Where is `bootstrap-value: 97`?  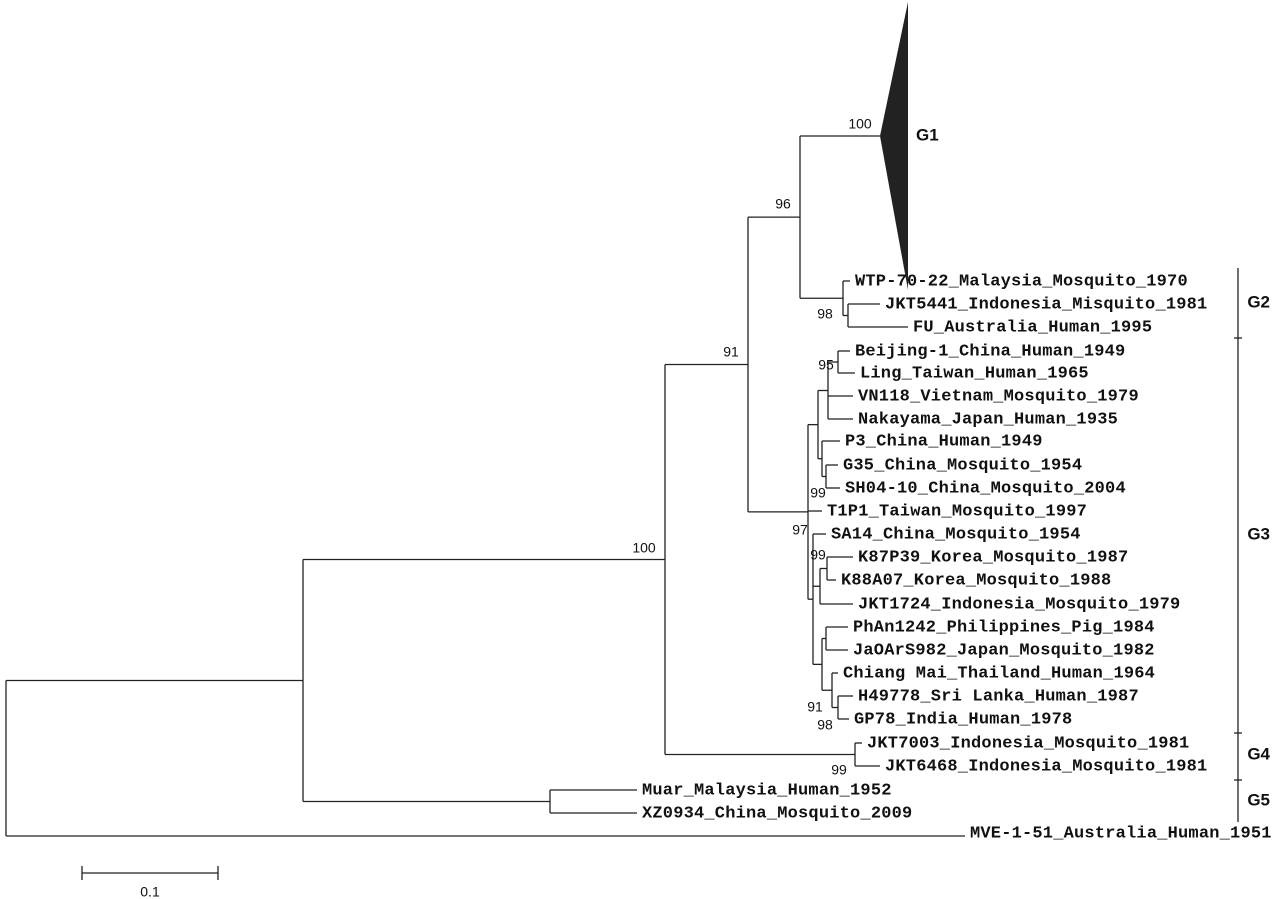 bootstrap-value: 97 is located at coordinates (800, 530).